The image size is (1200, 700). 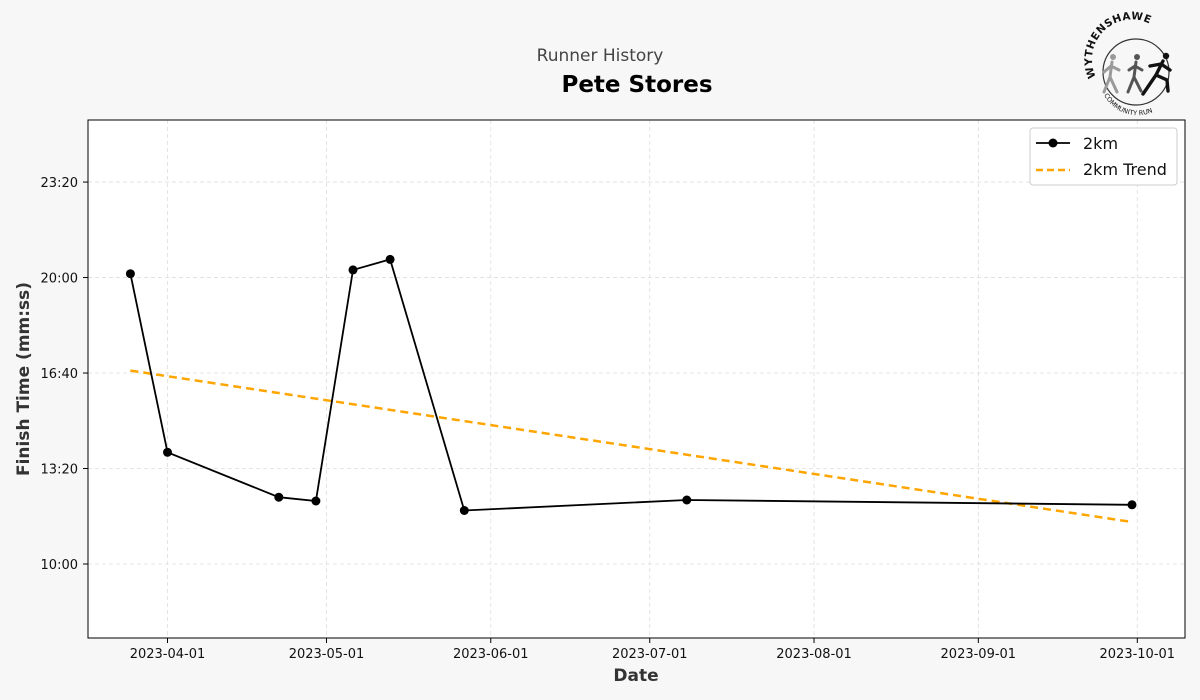 What do you see at coordinates (327, 654) in the screenshot?
I see `x-tick-label: 2023-05-01` at bounding box center [327, 654].